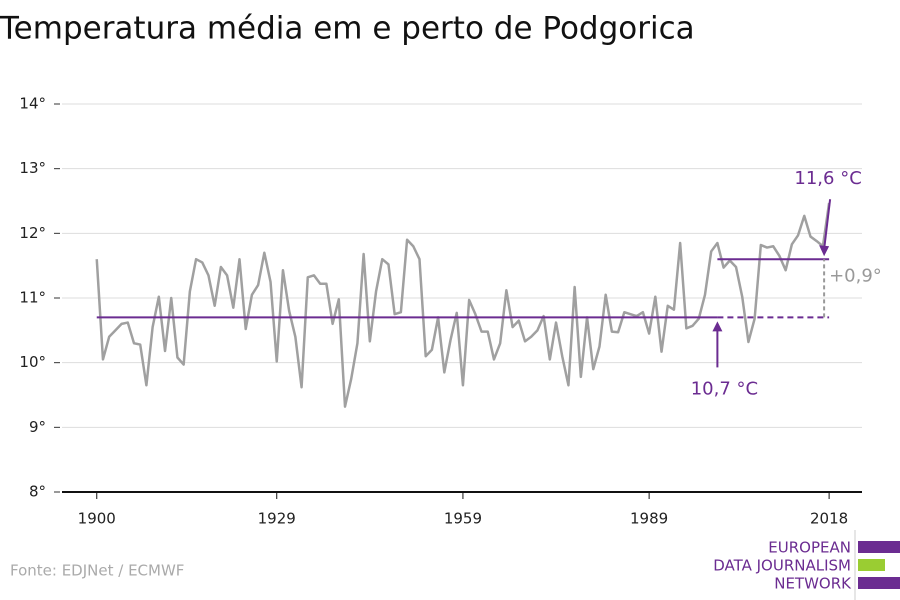 Image resolution: width=900 pixels, height=600 pixels. I want to click on y-tick-label: 14°, so click(32, 104).